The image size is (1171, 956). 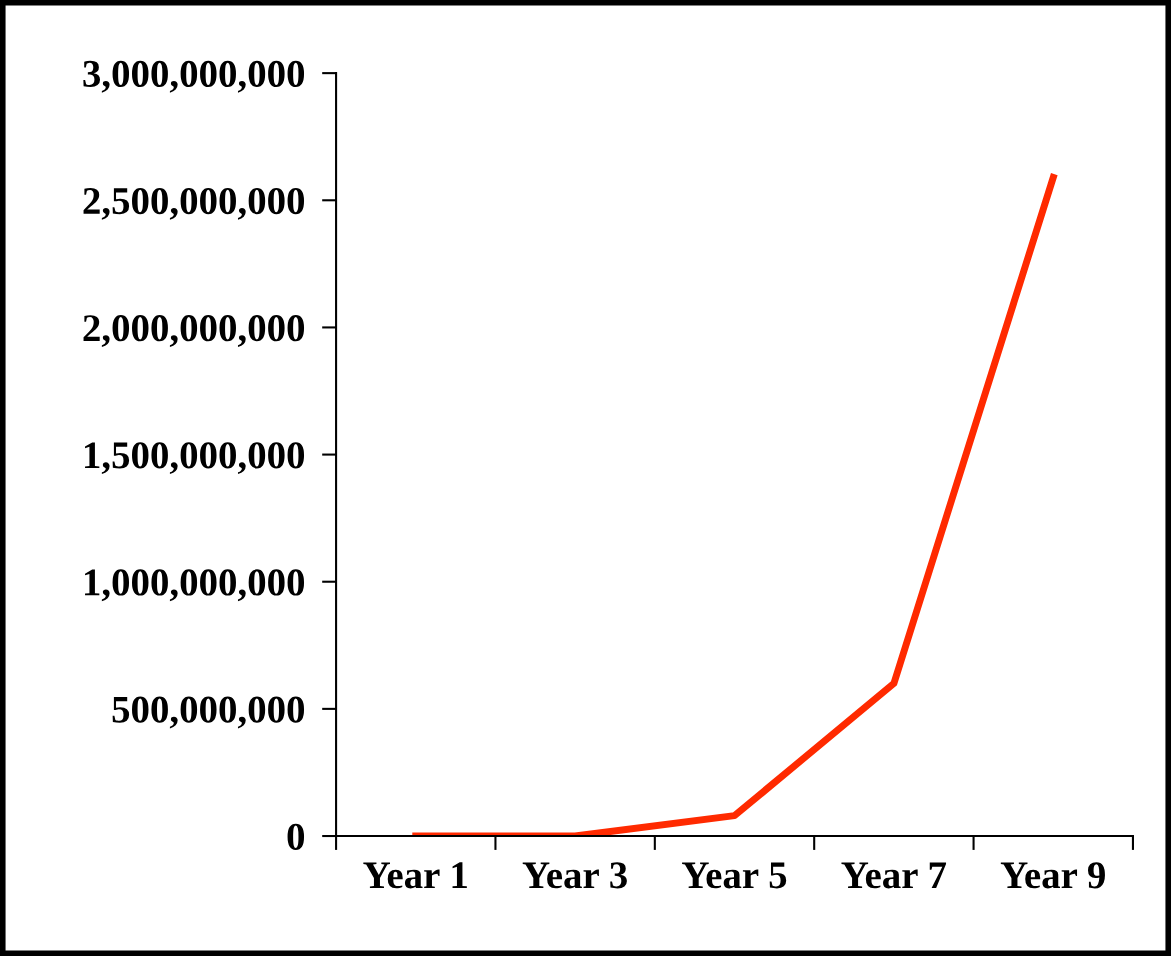 What do you see at coordinates (734, 875) in the screenshot?
I see `x-tick-label: Year 5` at bounding box center [734, 875].